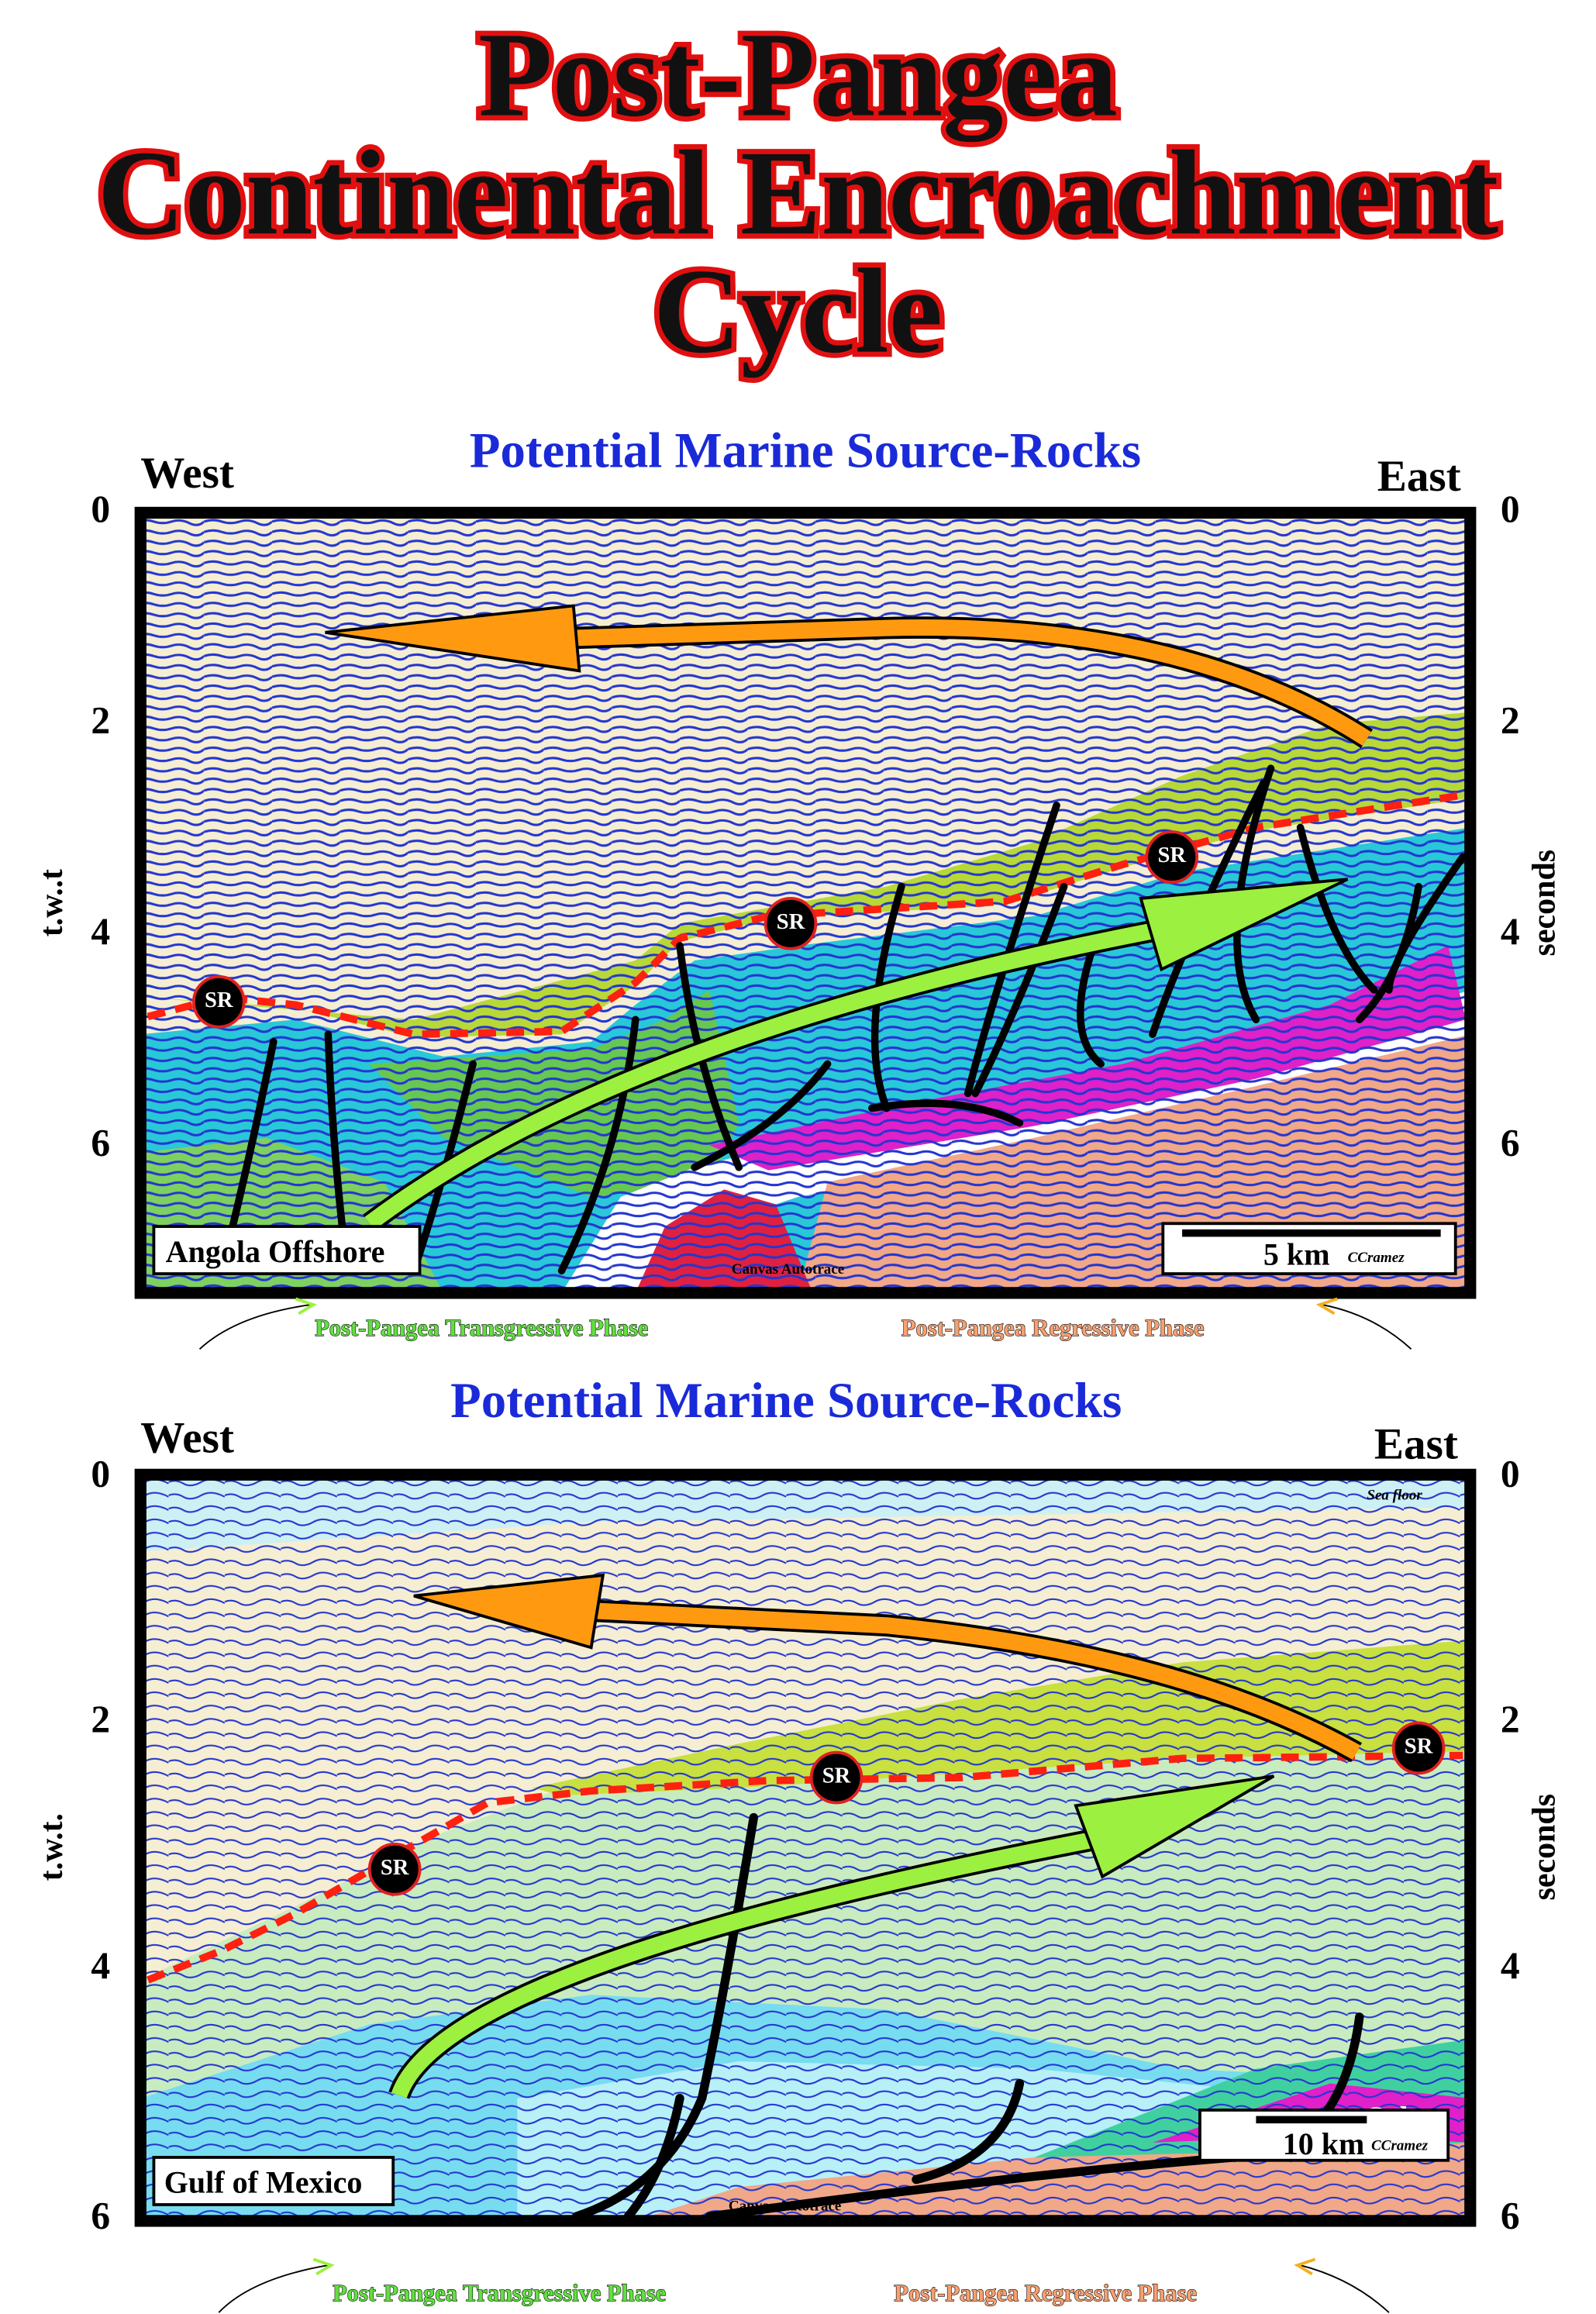 The image size is (1596, 2314). What do you see at coordinates (1394, 1496) in the screenshot?
I see `sea-floor-label: Sea floor` at bounding box center [1394, 1496].